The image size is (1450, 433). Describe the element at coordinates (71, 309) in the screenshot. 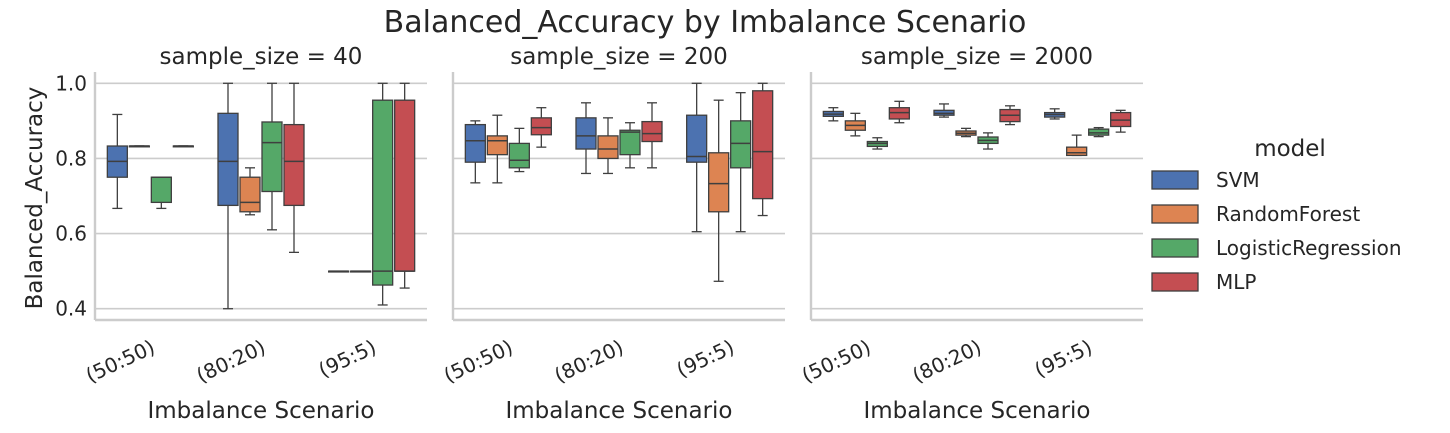

I see `y-tick-label: 0.4` at that location.